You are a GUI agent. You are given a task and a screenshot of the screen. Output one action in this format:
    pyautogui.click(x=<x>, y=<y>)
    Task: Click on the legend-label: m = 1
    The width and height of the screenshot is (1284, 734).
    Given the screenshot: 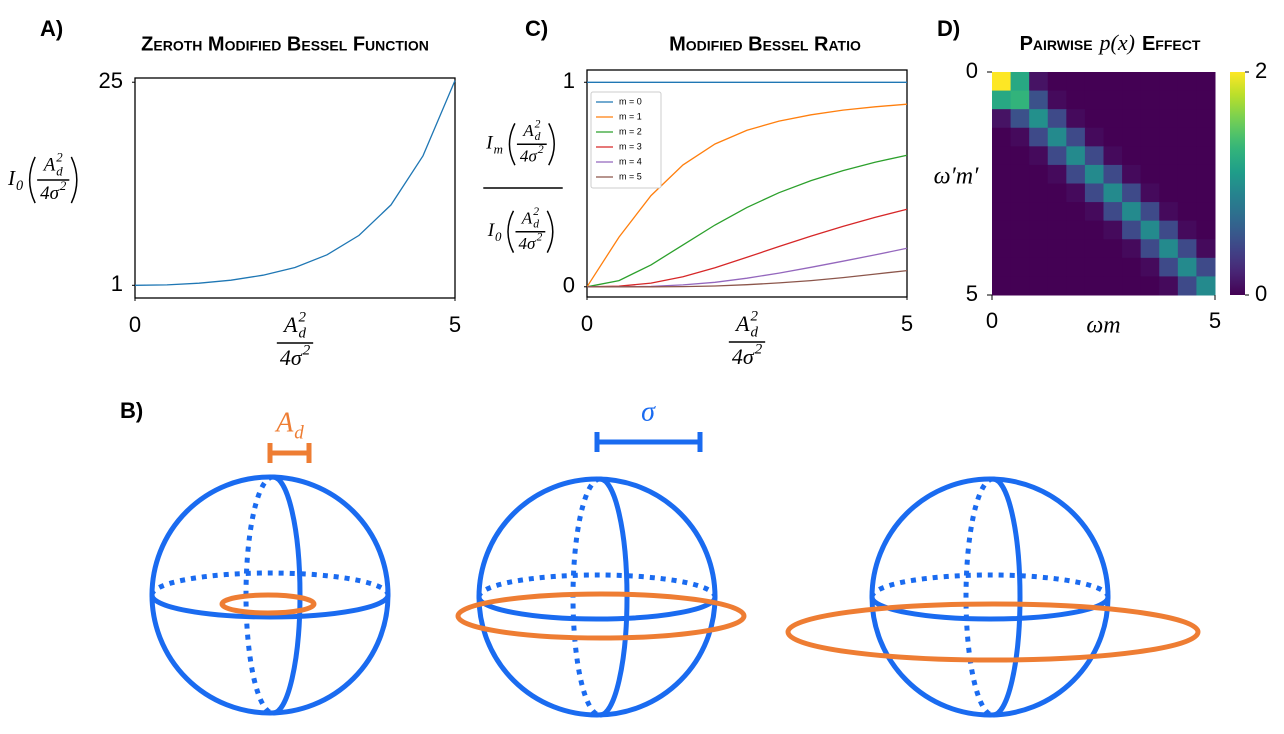 What is the action you would take?
    pyautogui.click(x=630, y=116)
    